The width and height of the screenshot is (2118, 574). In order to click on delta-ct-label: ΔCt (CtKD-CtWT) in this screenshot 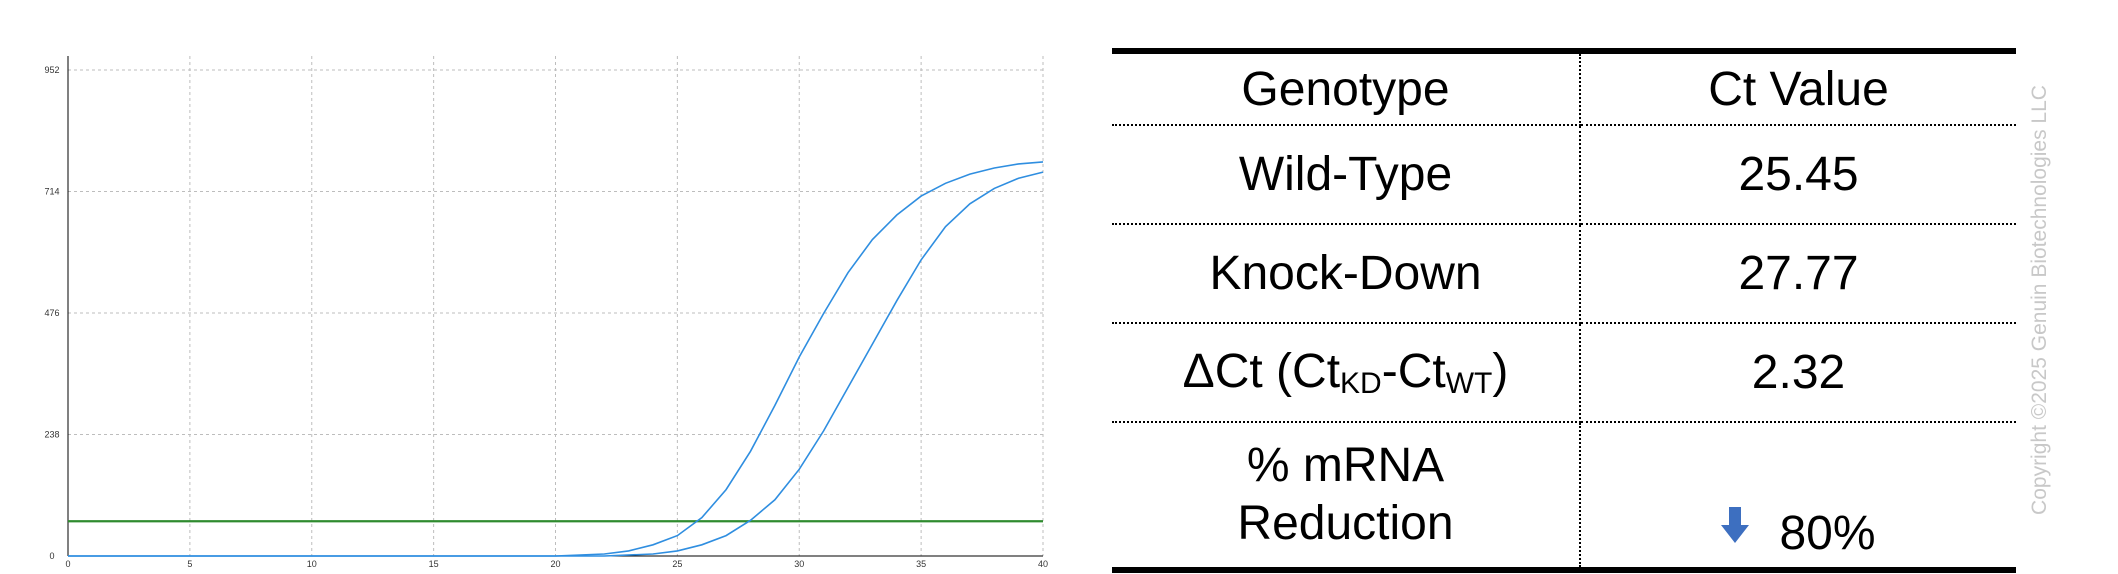, I will do `click(1346, 373)`.